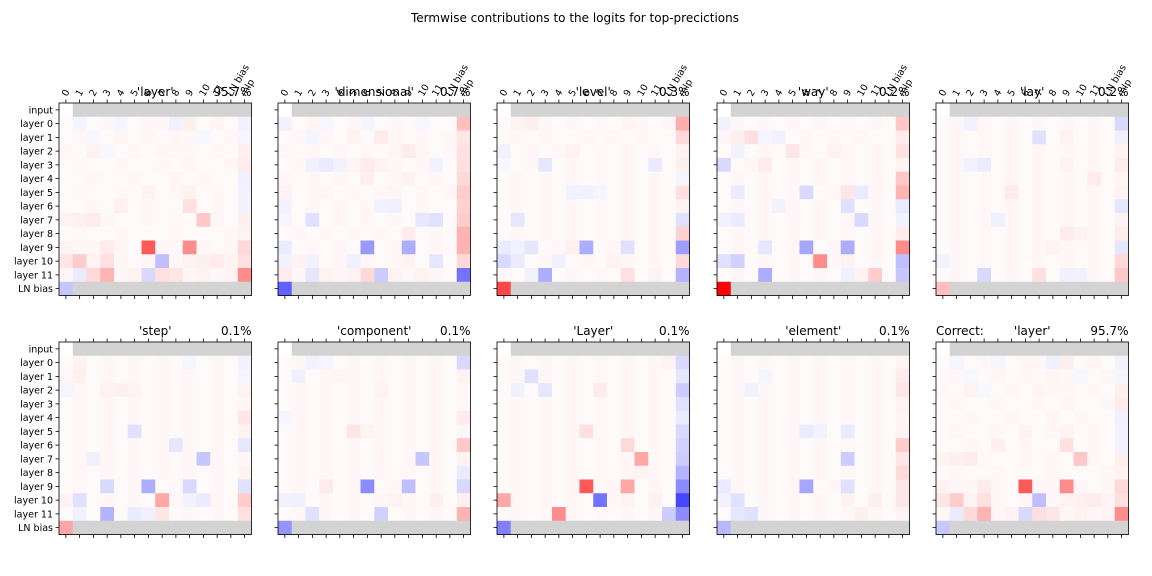  Describe the element at coordinates (36, 152) in the screenshot. I see `y-tick-label: layer 2` at that location.